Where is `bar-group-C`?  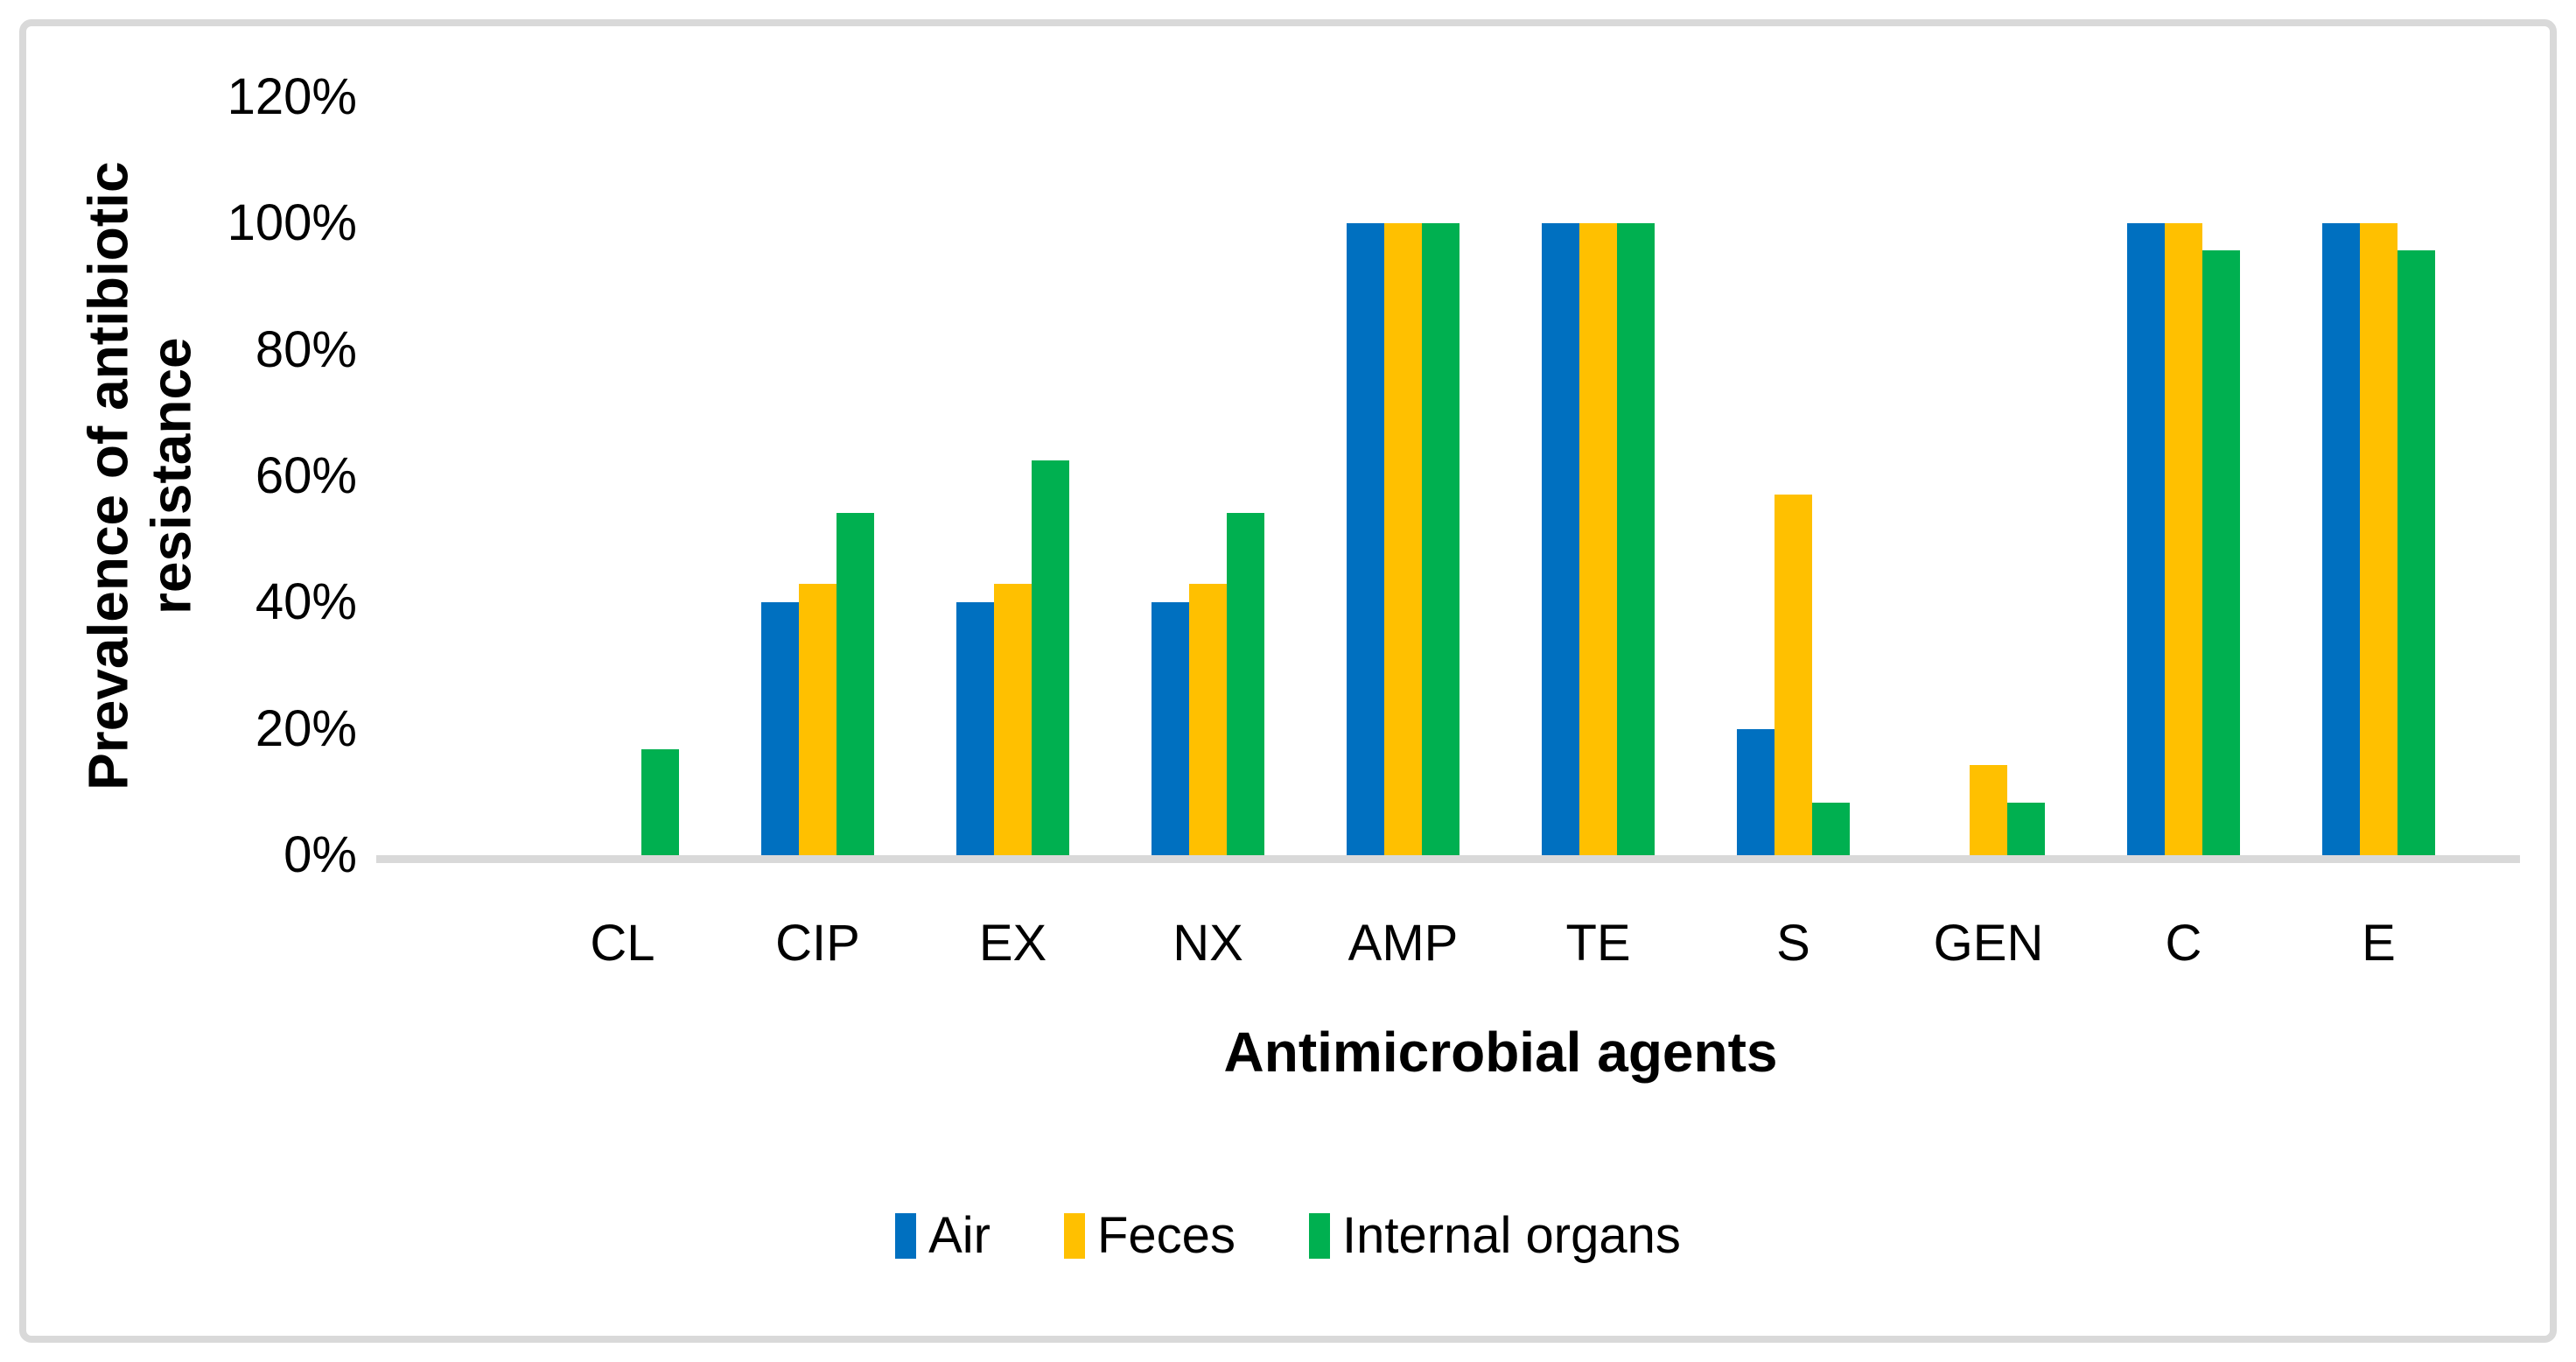
bar-group-C is located at coordinates (2183, 476).